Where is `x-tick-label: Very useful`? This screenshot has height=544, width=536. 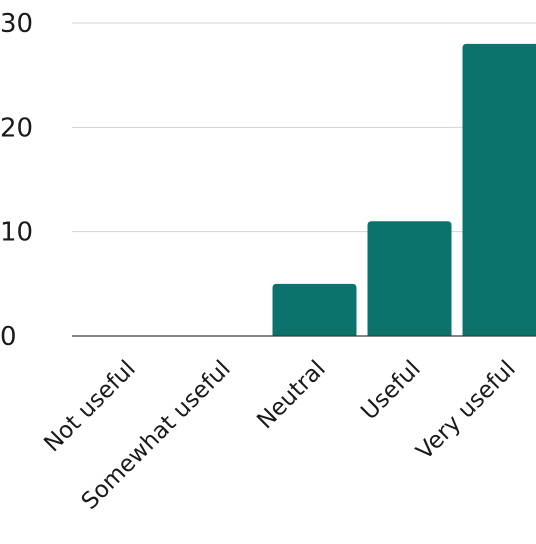
x-tick-label: Very useful is located at coordinates (466, 410).